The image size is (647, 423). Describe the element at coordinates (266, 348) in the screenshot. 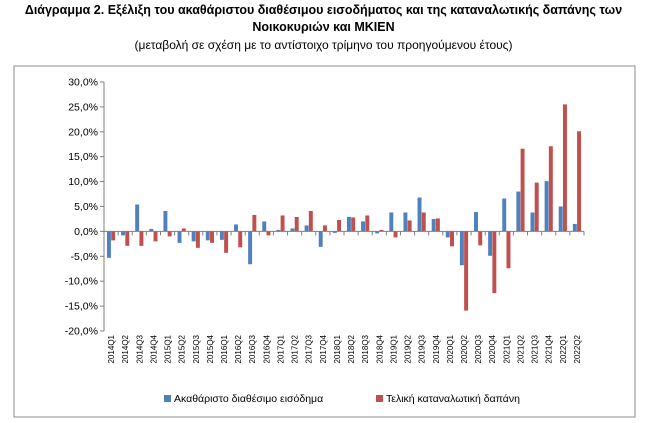

I see `x-tick-label: 2016Q4` at that location.